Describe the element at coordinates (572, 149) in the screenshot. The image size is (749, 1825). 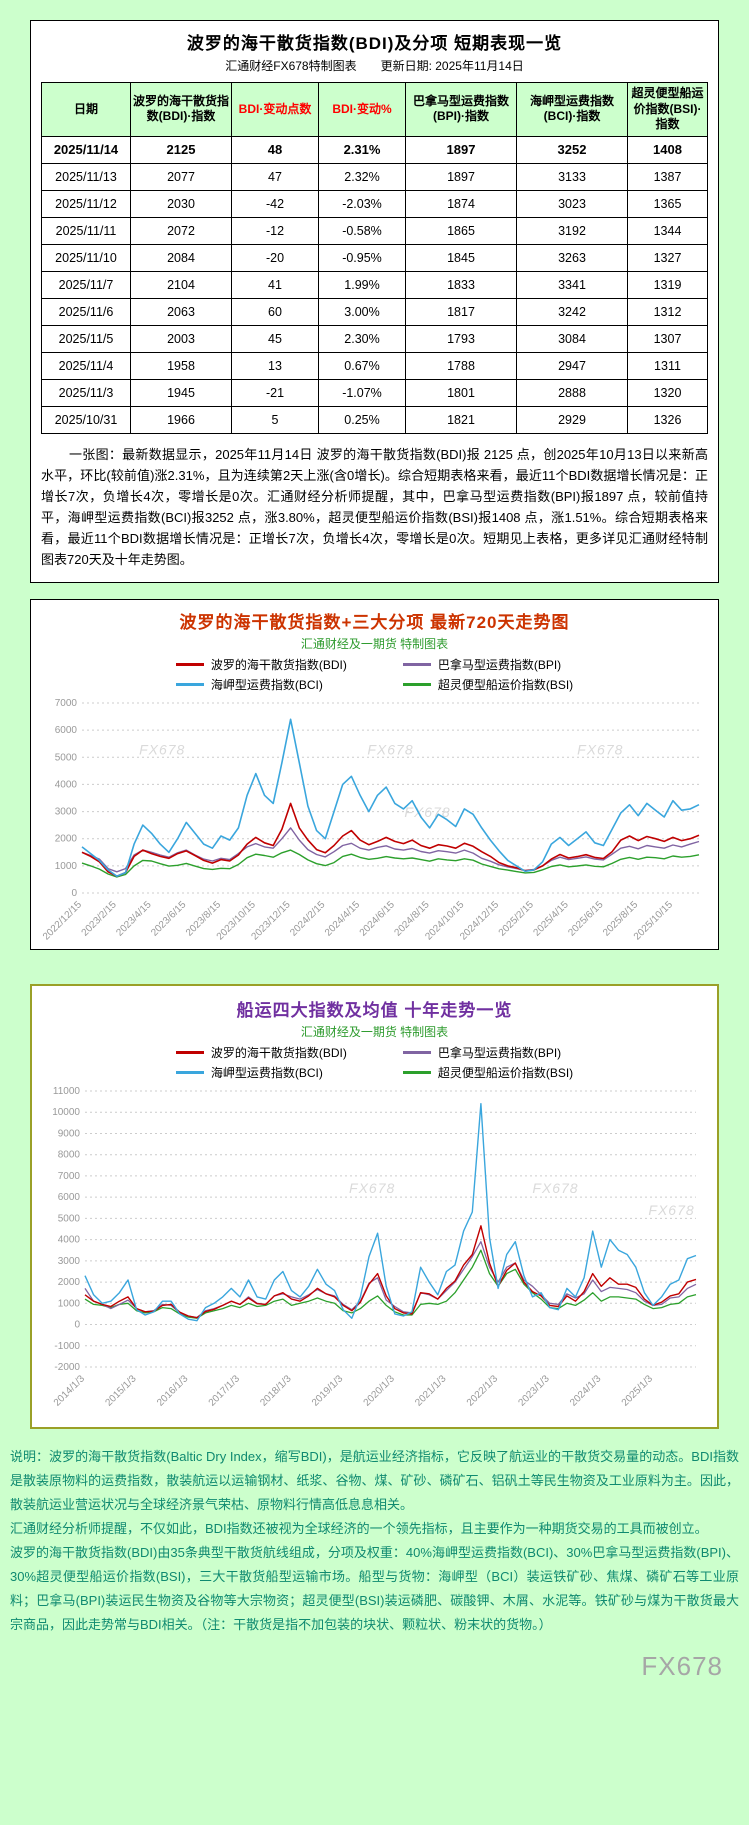
I see `table-cell: 3252` at that location.